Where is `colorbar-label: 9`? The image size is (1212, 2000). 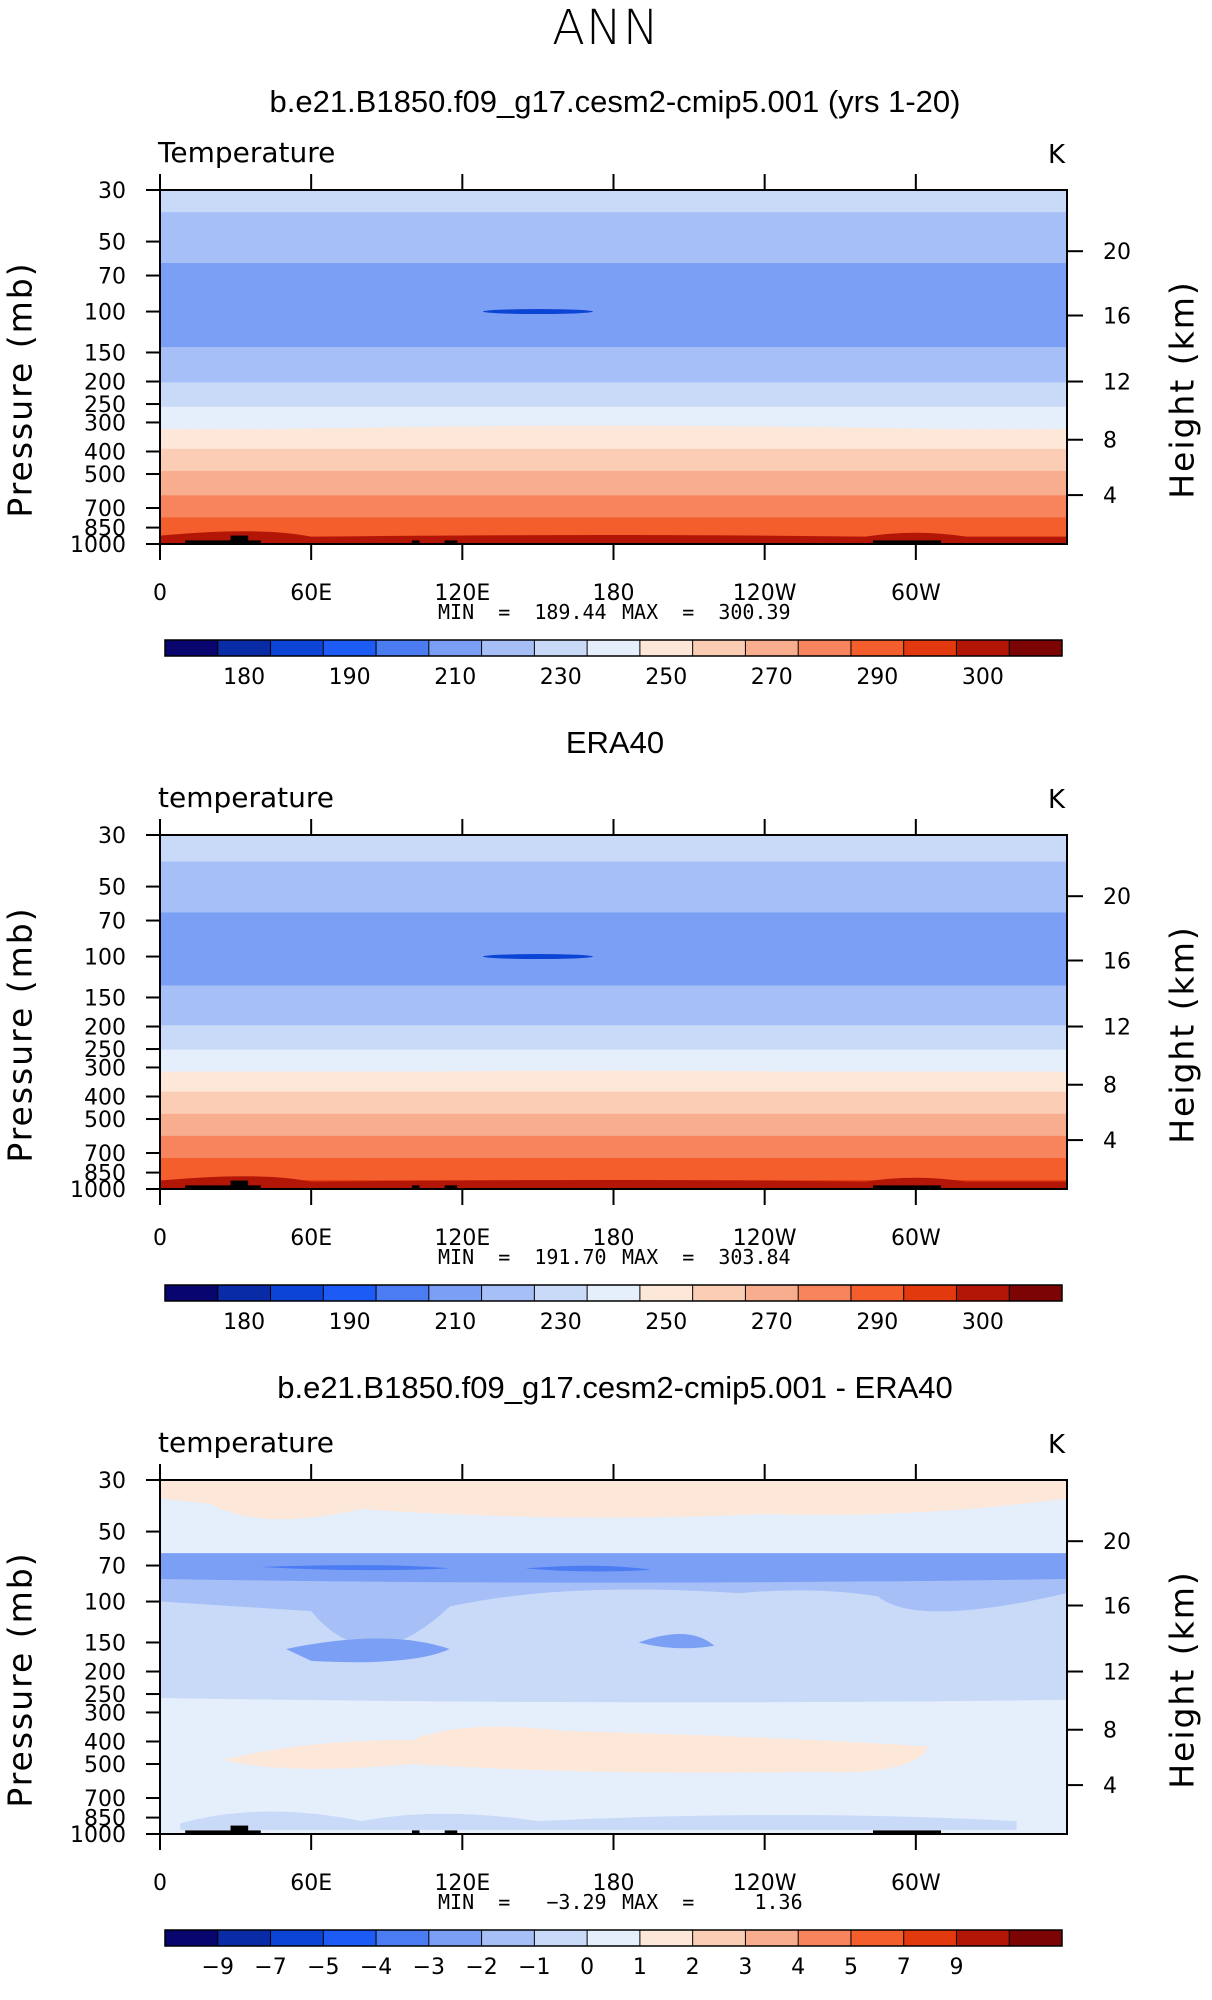 colorbar-label: 9 is located at coordinates (956, 1967).